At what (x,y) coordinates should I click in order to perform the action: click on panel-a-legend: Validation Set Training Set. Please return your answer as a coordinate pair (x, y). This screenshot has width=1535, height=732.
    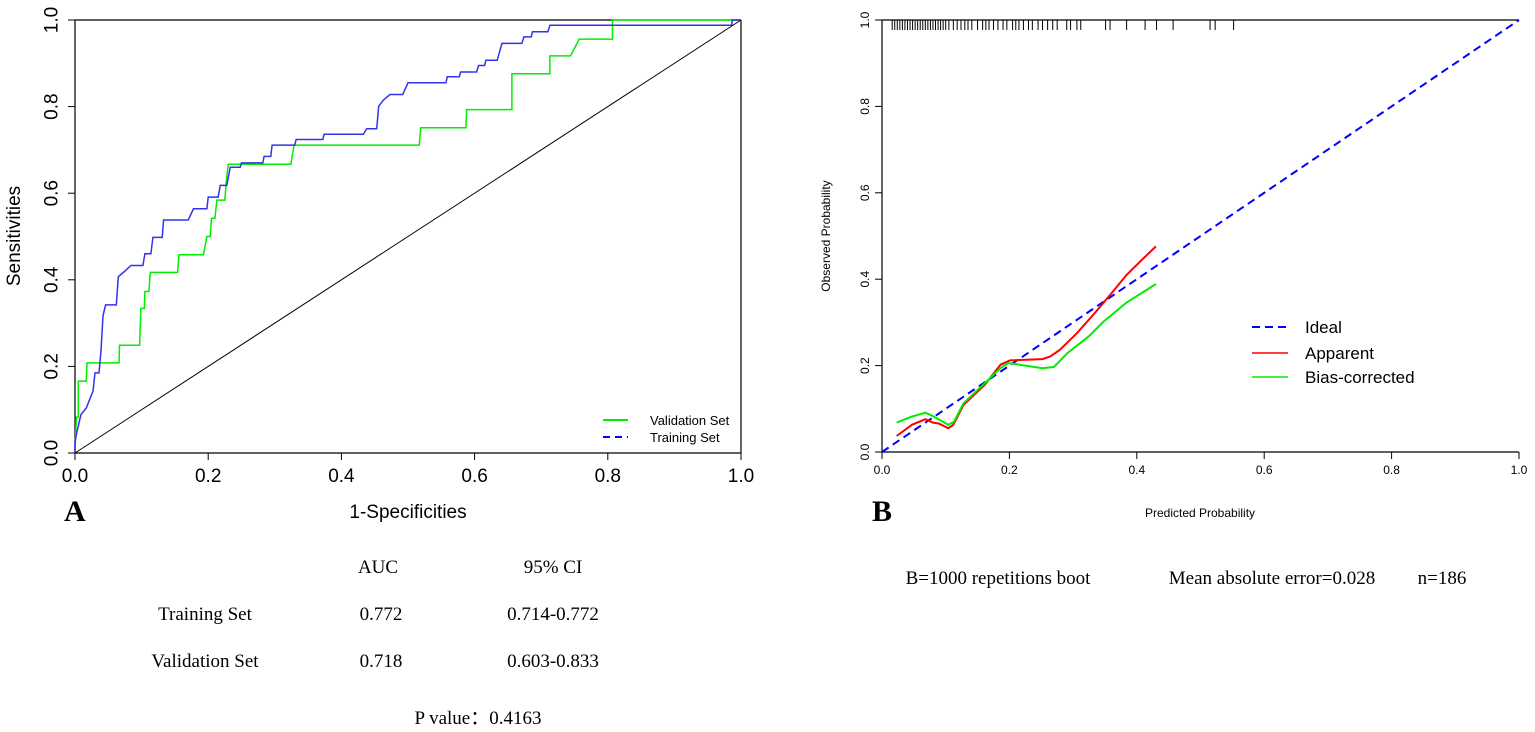
    Looking at the image, I should click on (666, 429).